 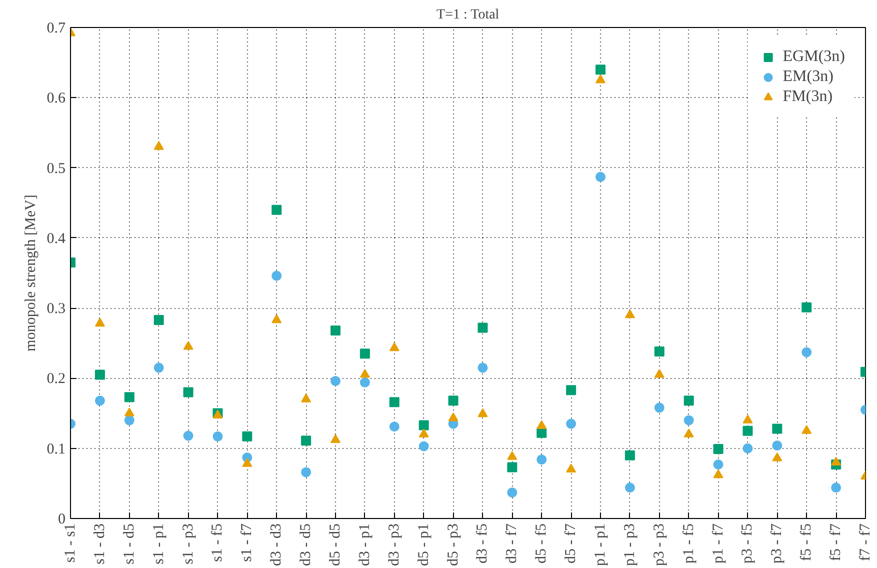 I want to click on legend-label: FM(3n), so click(x=807, y=97).